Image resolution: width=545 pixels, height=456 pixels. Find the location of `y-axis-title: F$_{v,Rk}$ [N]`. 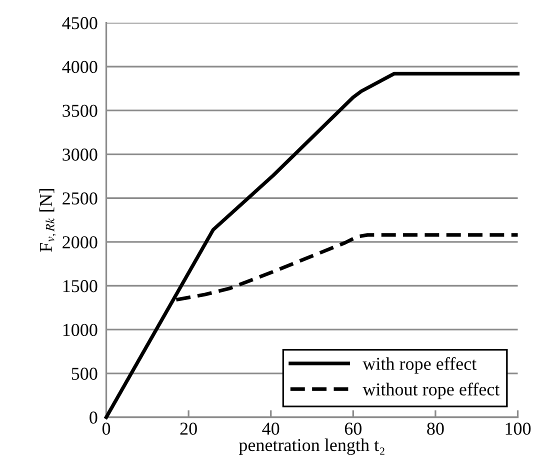

y-axis-title: F$_{v,Rk}$ [N] is located at coordinates (47, 220).